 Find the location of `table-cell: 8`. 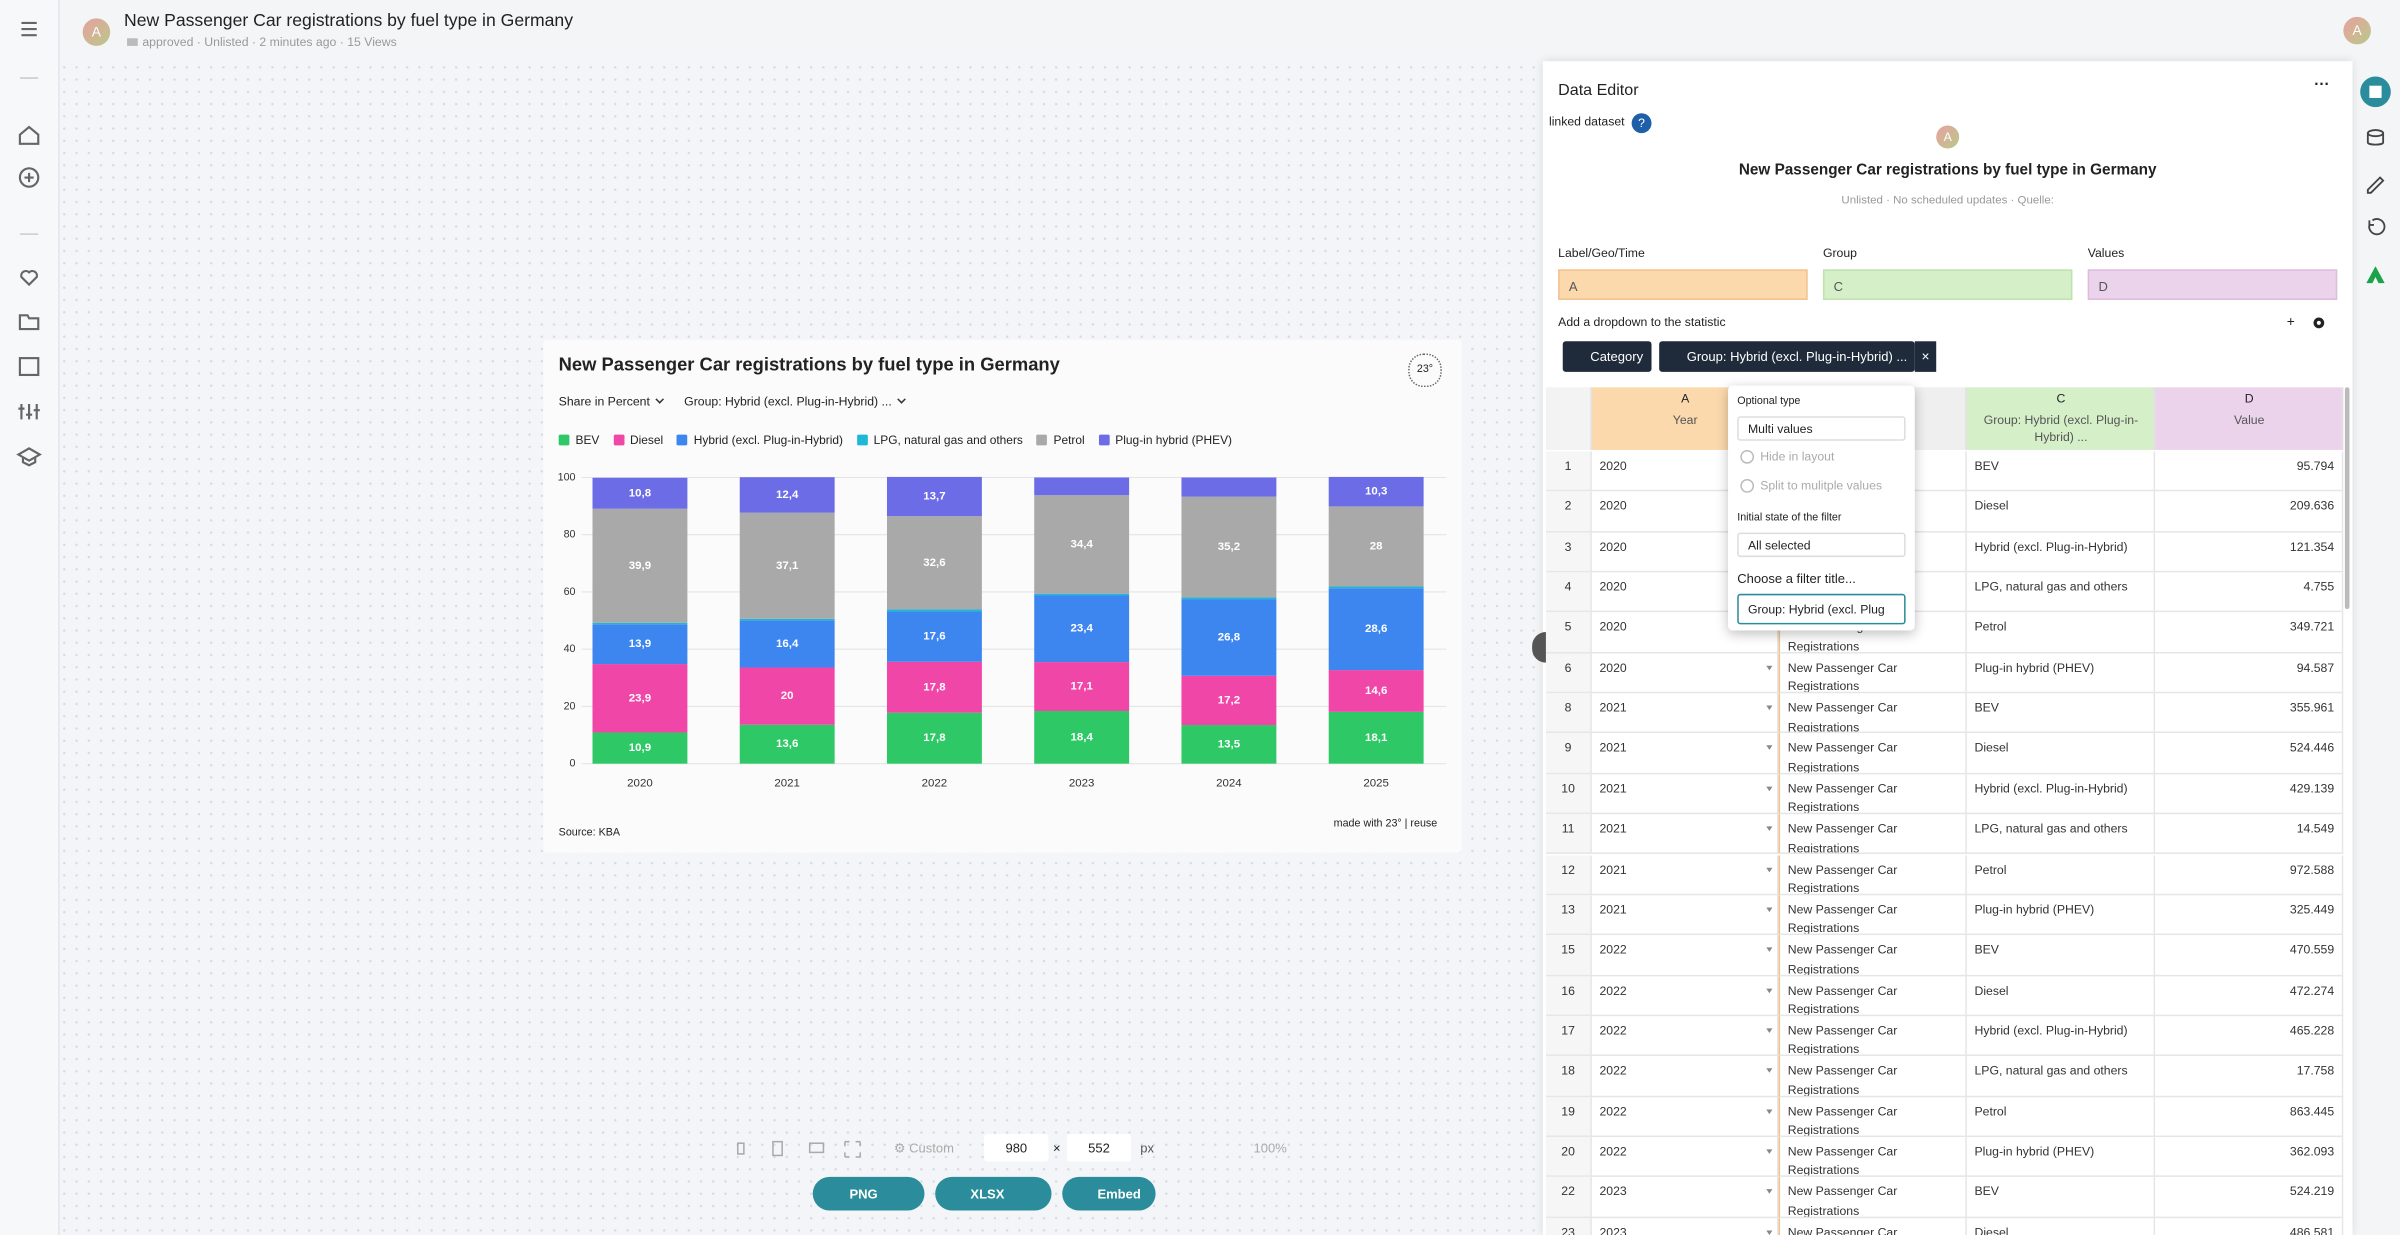

table-cell: 8 is located at coordinates (1568, 713).